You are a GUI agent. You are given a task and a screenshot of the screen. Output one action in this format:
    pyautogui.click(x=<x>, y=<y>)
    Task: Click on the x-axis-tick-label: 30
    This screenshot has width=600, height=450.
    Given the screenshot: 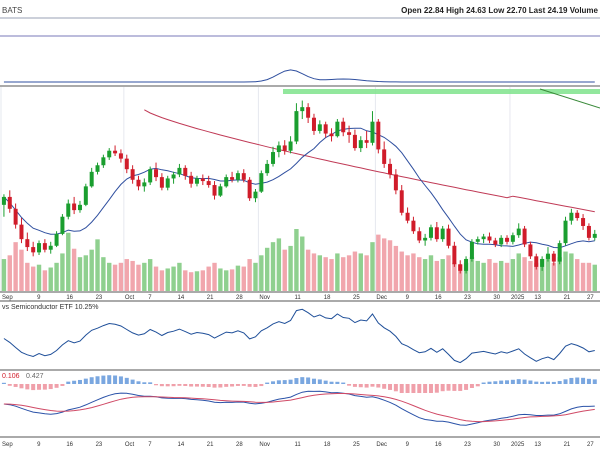 What is the action you would take?
    pyautogui.click(x=496, y=445)
    